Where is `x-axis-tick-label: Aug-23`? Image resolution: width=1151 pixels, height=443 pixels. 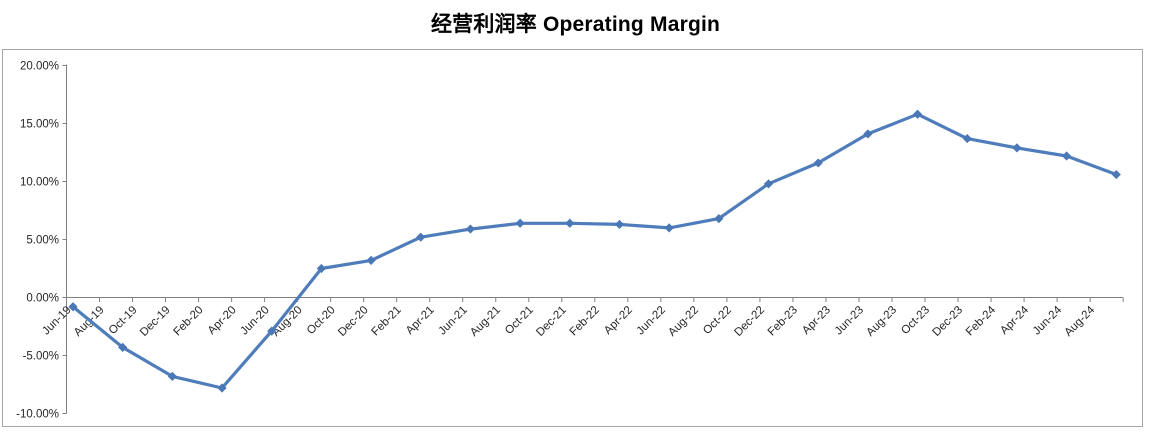
x-axis-tick-label: Aug-23 is located at coordinates (881, 321).